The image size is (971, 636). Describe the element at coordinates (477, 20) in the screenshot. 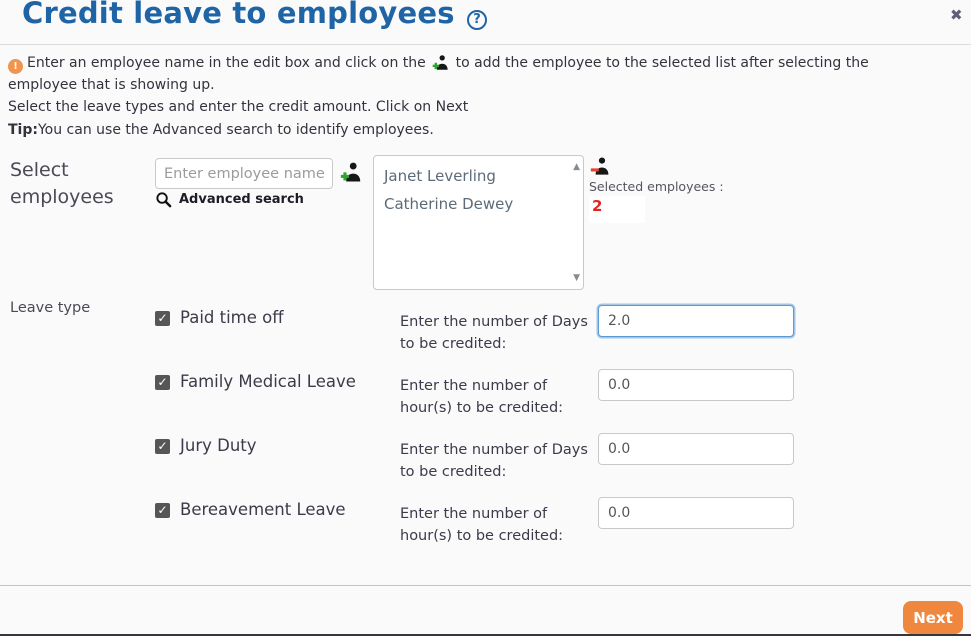

I see `help-icon: ?` at that location.